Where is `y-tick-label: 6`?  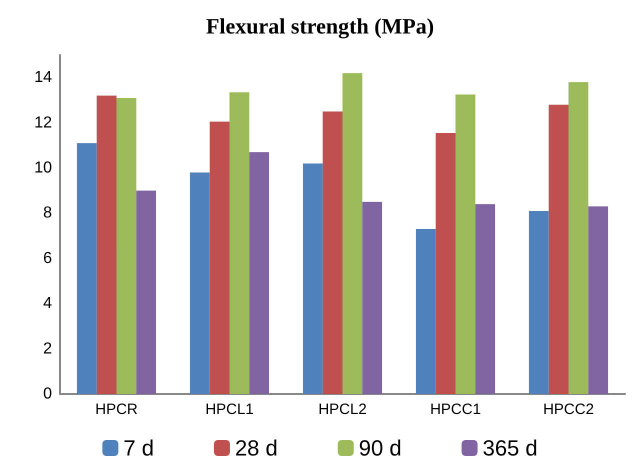
y-tick-label: 6 is located at coordinates (47, 258).